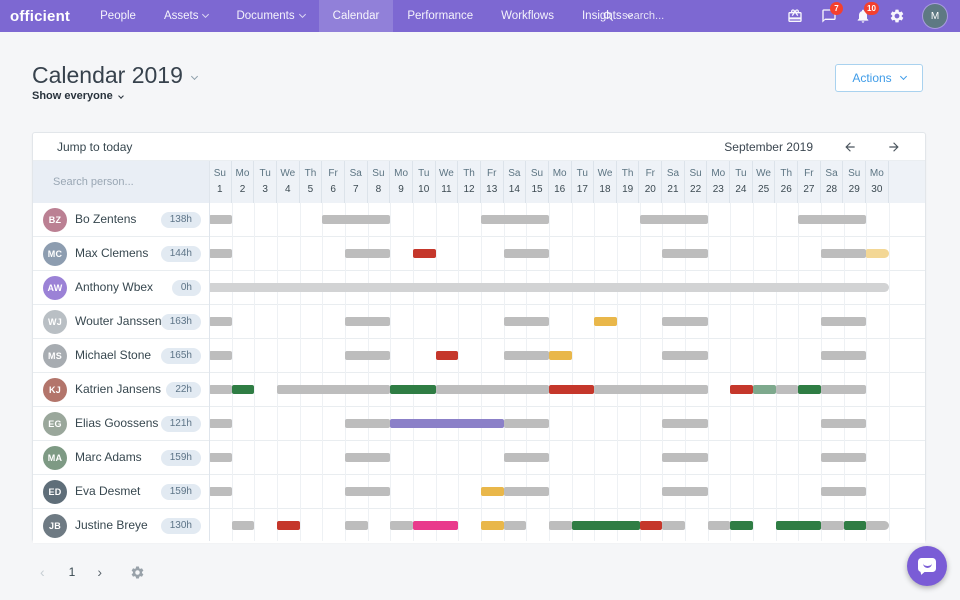 This screenshot has width=960, height=600. Describe the element at coordinates (527, 16) in the screenshot. I see `nav-item-workflows: Workflows` at that location.